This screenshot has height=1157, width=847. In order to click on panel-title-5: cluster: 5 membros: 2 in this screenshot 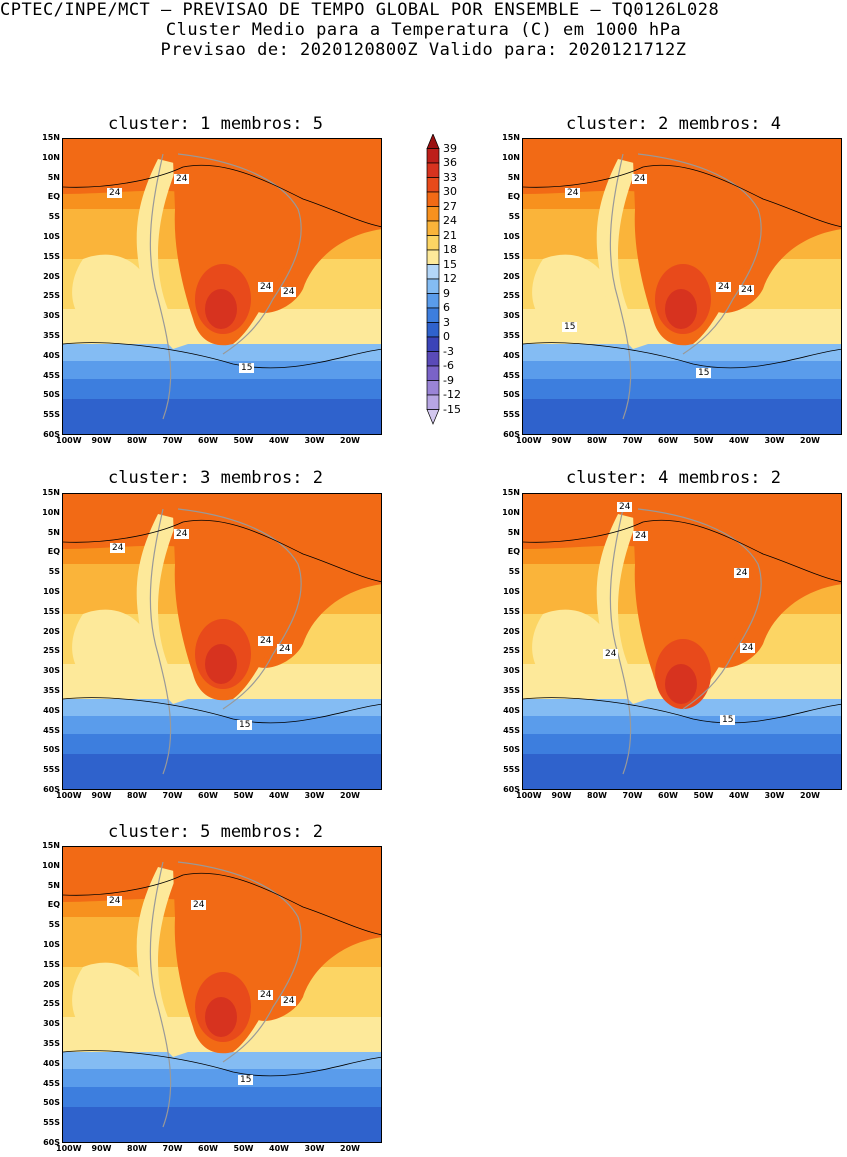, I will do `click(215, 832)`.